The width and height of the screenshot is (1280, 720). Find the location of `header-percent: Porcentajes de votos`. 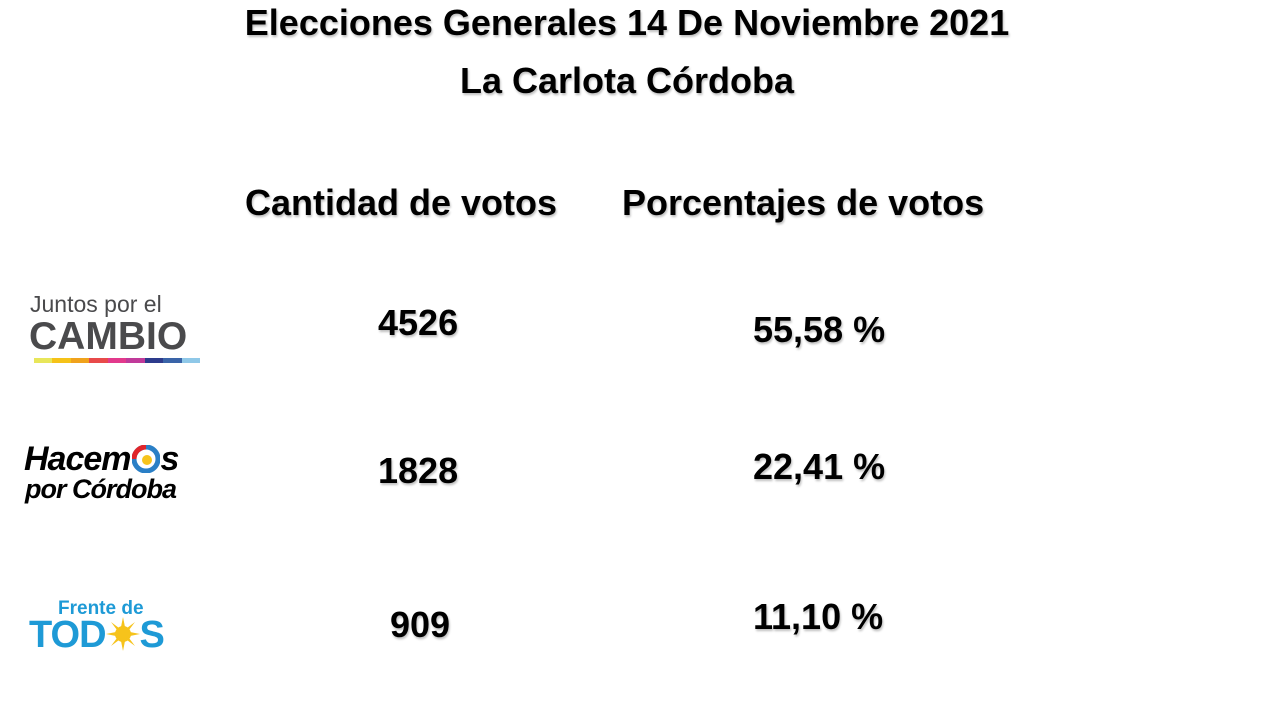

header-percent: Porcentajes de votos is located at coordinates (803, 202).